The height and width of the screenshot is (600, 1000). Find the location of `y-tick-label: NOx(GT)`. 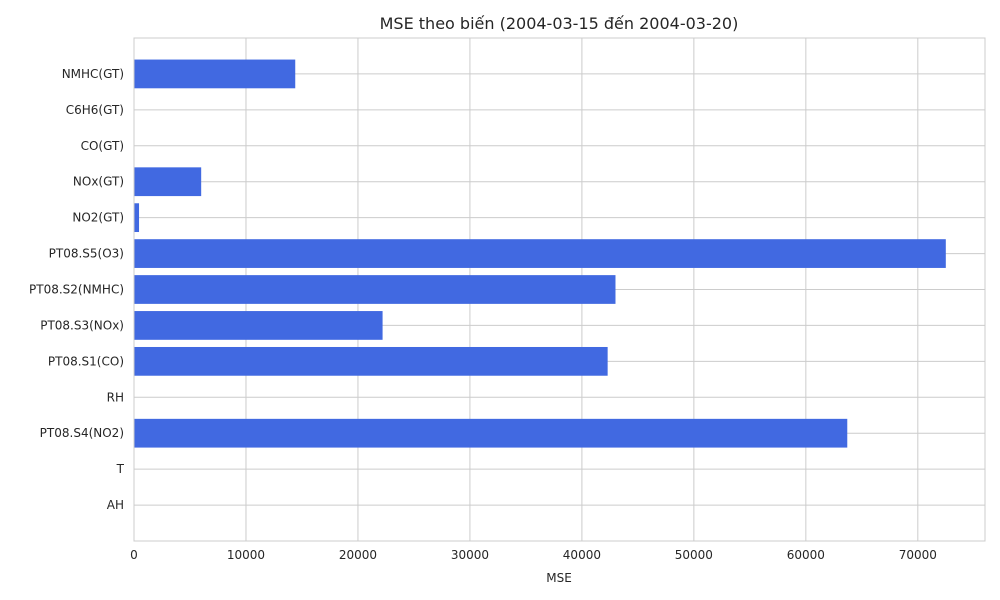

y-tick-label: NOx(GT) is located at coordinates (98, 182).